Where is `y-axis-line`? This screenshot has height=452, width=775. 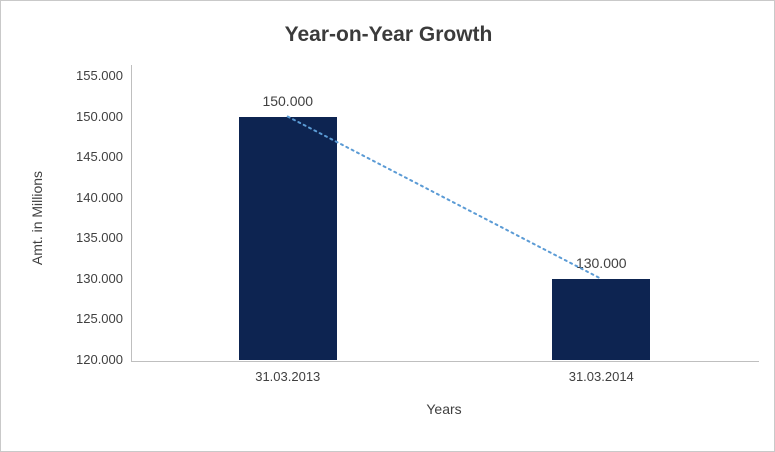
y-axis-line is located at coordinates (131, 213).